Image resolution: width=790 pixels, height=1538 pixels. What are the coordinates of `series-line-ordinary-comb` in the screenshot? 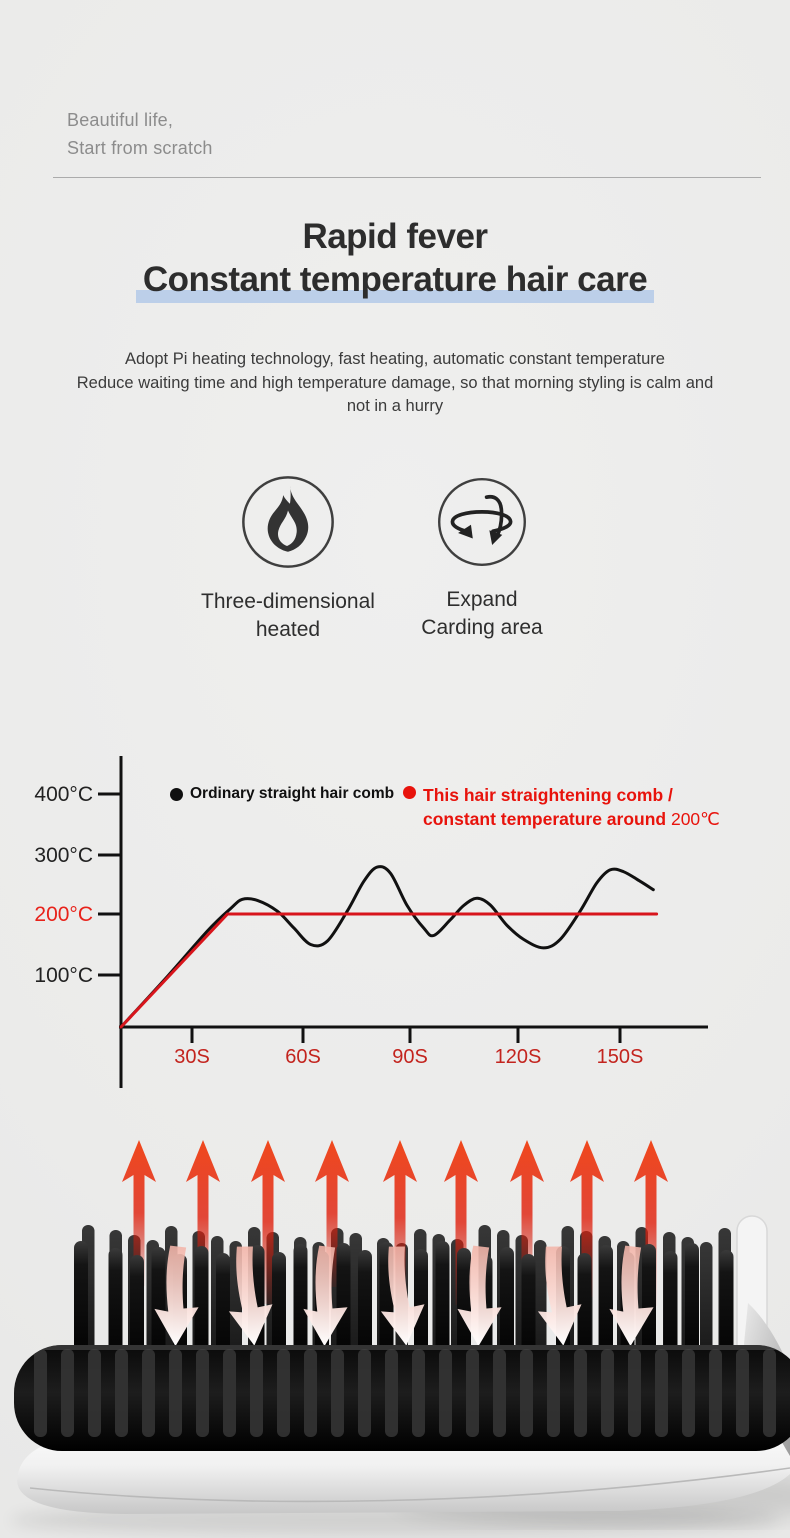 It's located at (387, 947).